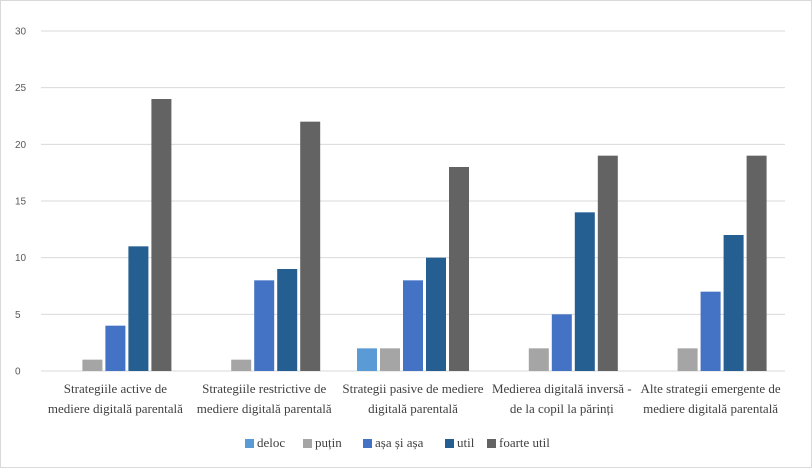 The height and width of the screenshot is (468, 812). Describe the element at coordinates (18, 372) in the screenshot. I see `y-tick-label: 0` at that location.